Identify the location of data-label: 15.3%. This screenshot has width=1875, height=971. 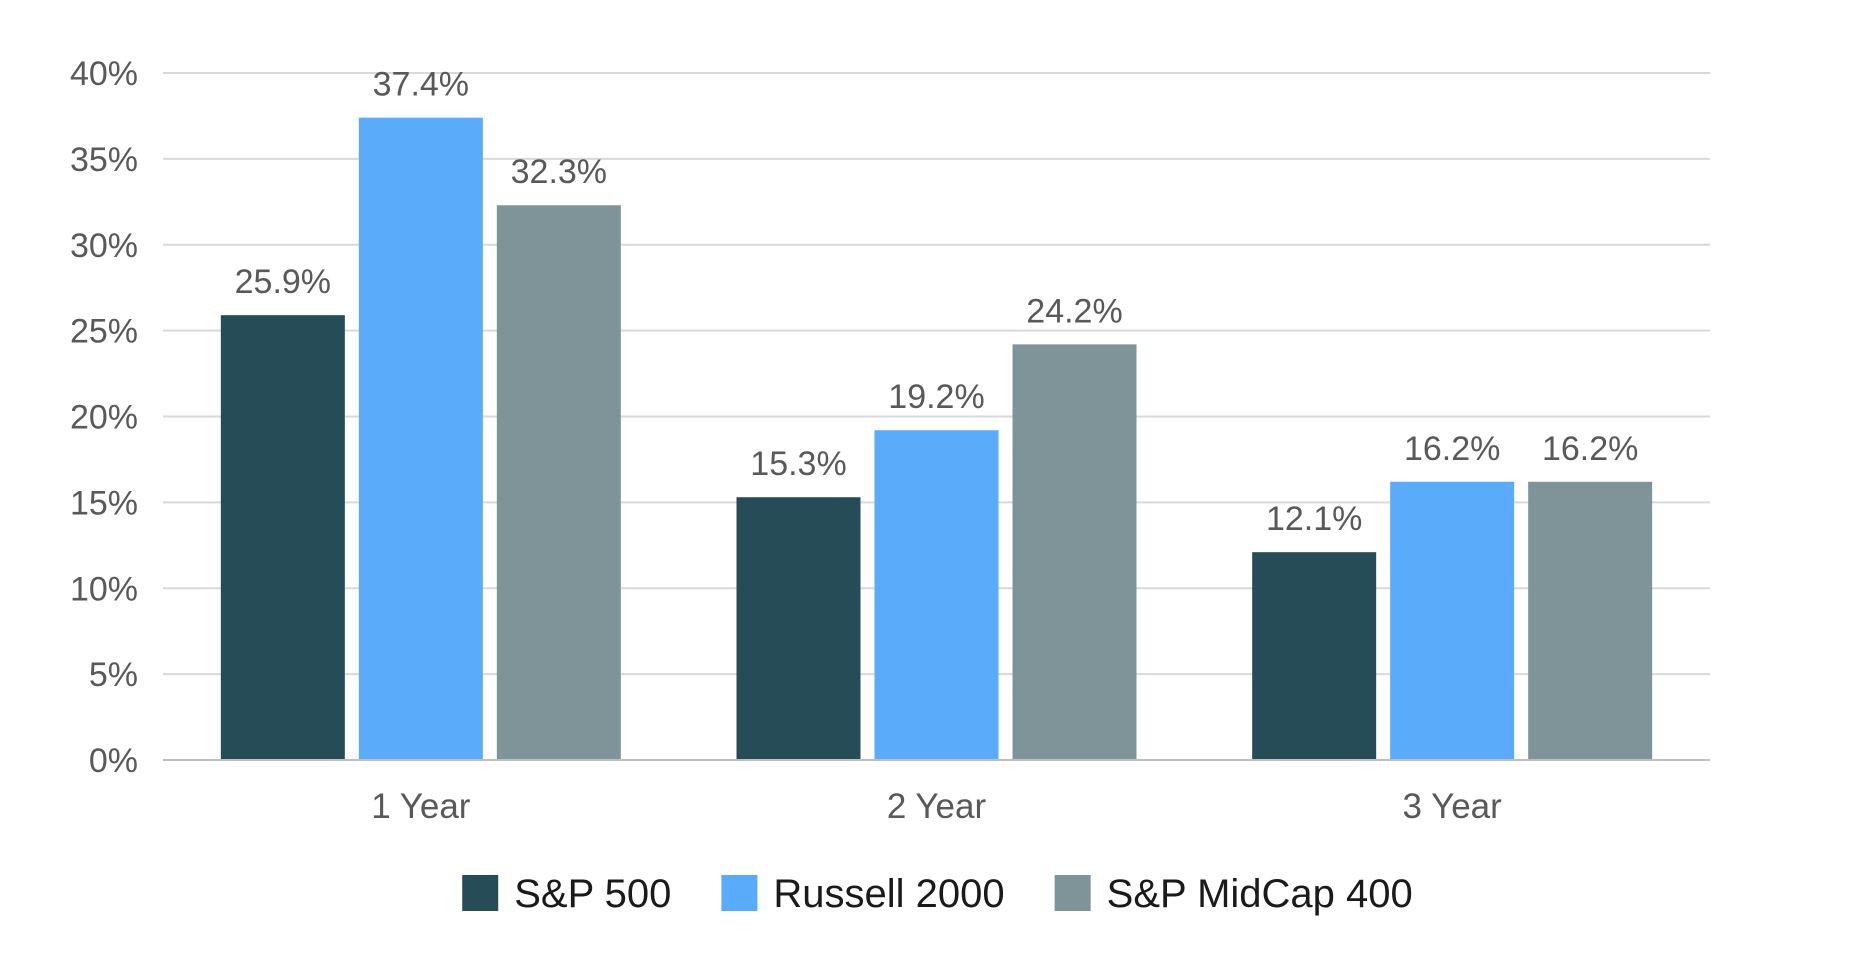
(798, 464).